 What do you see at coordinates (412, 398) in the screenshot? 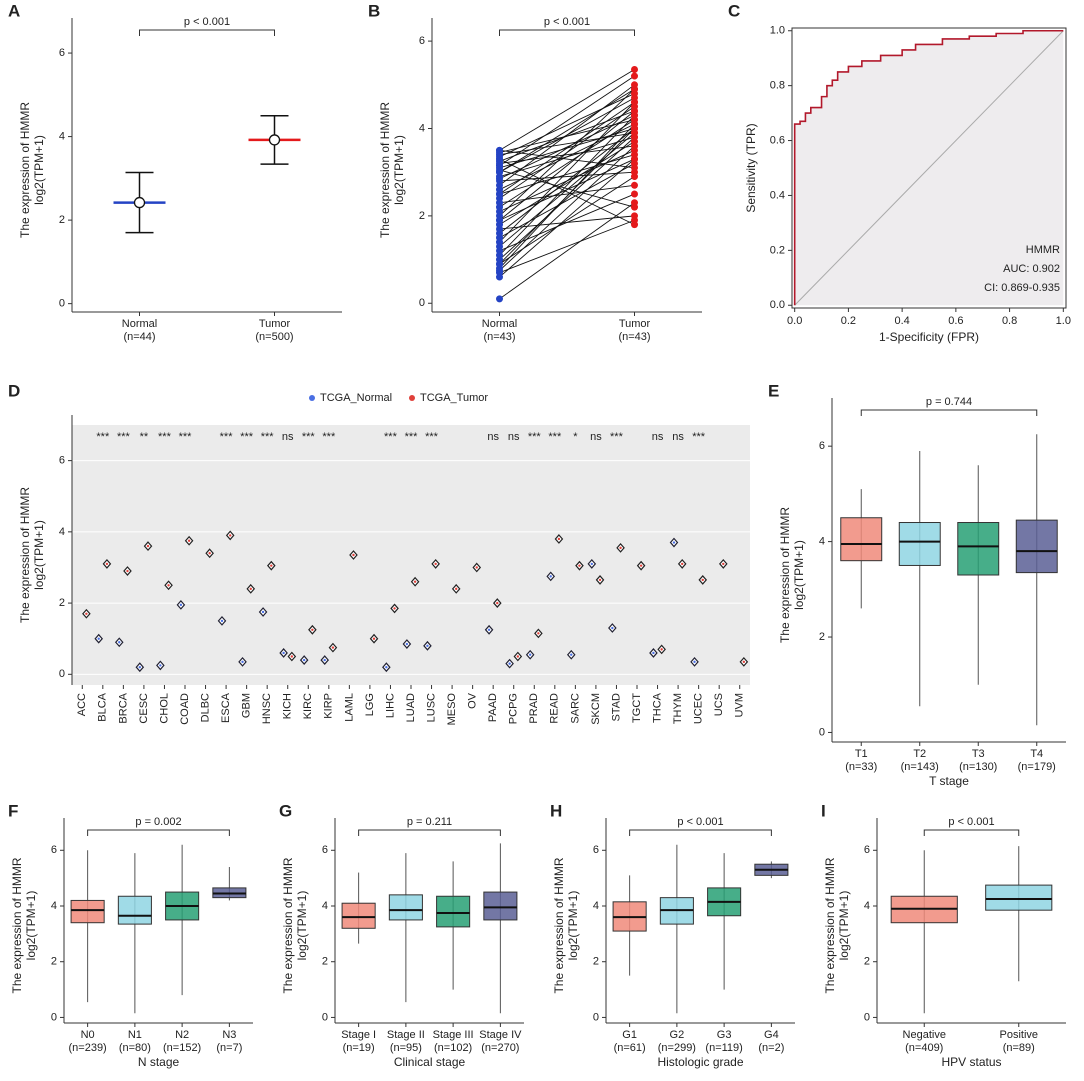
I see `legend-swatch` at bounding box center [412, 398].